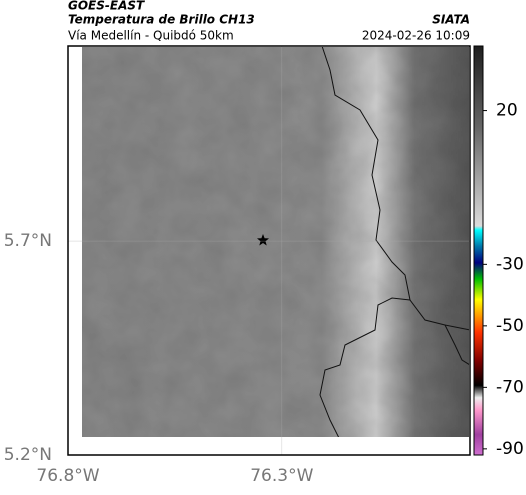  I want to click on lon-label: 76.3°W, so click(281, 476).